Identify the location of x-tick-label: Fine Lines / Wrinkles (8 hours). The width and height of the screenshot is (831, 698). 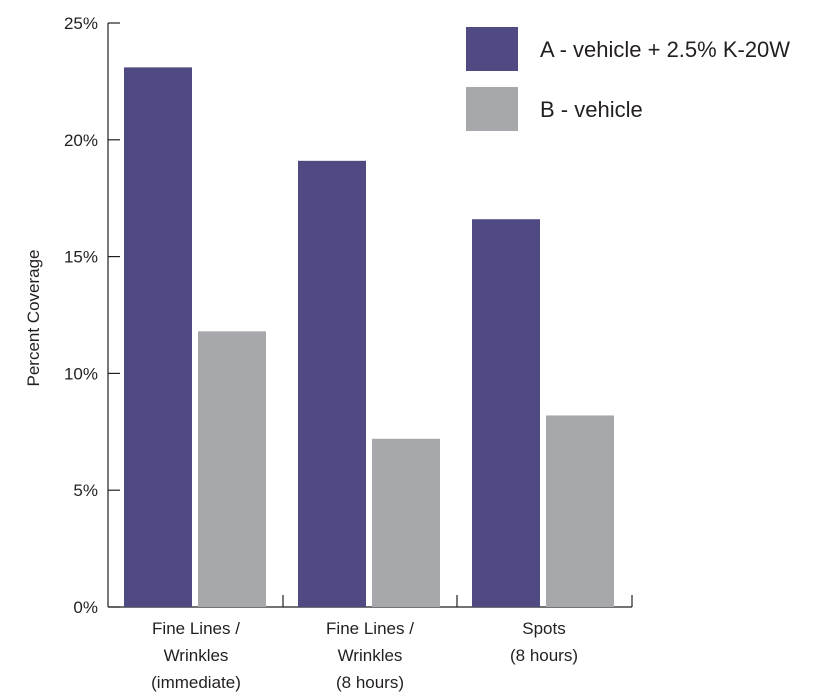
(370, 655).